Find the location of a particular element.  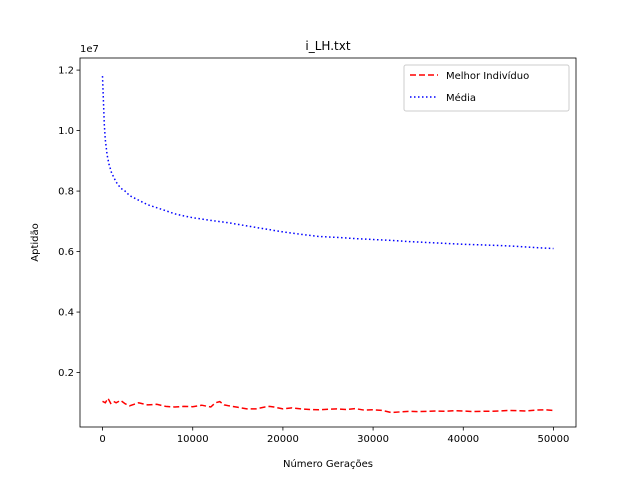

legend-label: Melhor Indivíduo is located at coordinates (487, 76).